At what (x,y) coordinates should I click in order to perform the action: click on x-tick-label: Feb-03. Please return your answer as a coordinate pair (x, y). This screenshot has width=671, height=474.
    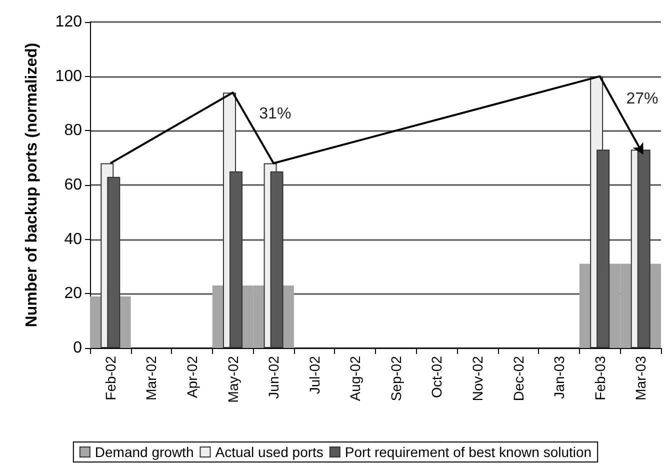
    Looking at the image, I should click on (600, 378).